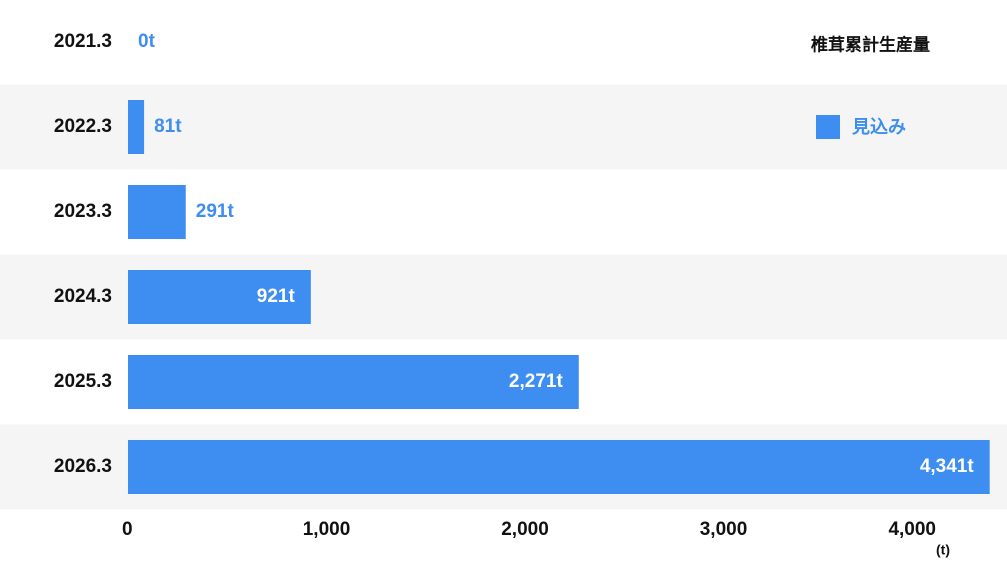 Image resolution: width=1007 pixels, height=583 pixels. Describe the element at coordinates (215, 211) in the screenshot. I see `value-label: 291t` at that location.